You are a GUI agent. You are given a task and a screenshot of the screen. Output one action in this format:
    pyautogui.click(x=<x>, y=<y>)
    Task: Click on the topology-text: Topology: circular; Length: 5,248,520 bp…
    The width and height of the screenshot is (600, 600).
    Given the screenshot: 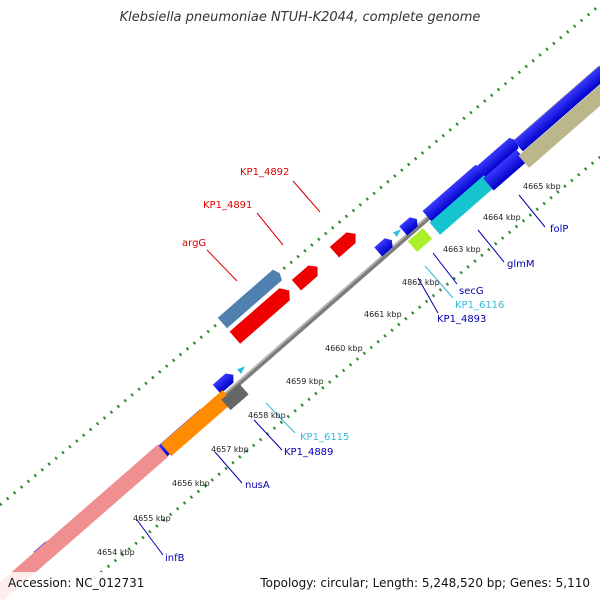 What is the action you would take?
    pyautogui.click(x=425, y=583)
    